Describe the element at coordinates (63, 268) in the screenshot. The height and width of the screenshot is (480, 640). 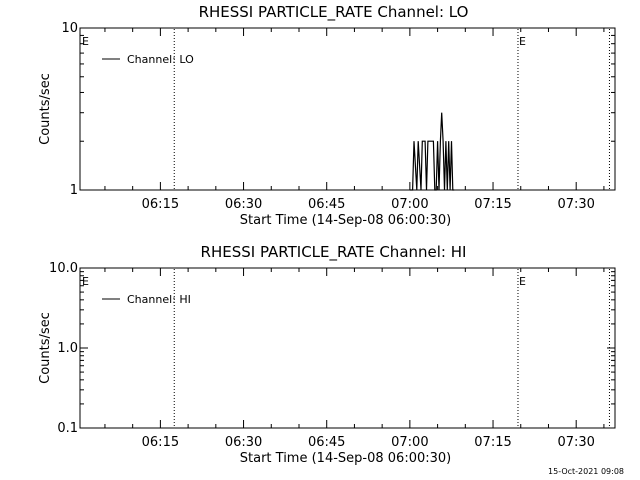
I see `y-tick-label: 10.0` at that location.